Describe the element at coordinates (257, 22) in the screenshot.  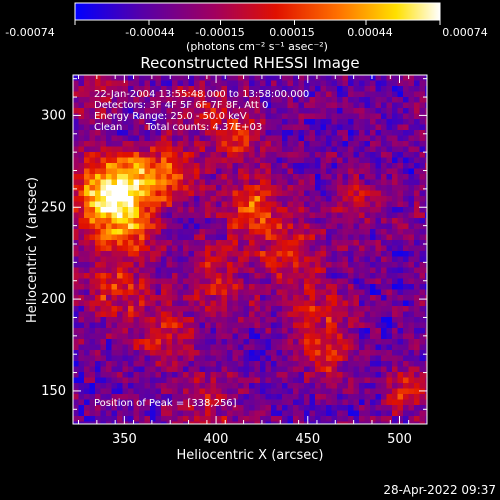
I see `colorbar-ticks` at that location.